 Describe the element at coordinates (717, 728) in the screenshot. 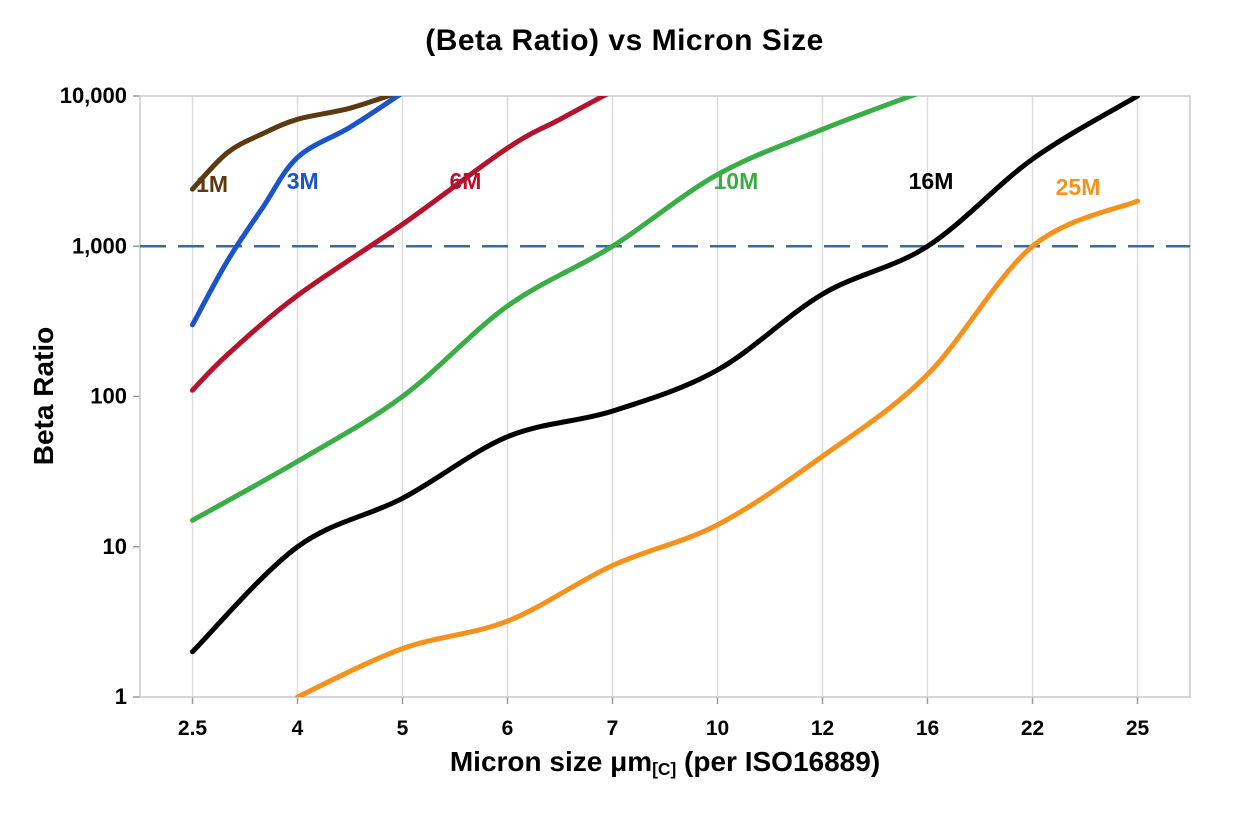

I see `x-tick-label: 10` at that location.